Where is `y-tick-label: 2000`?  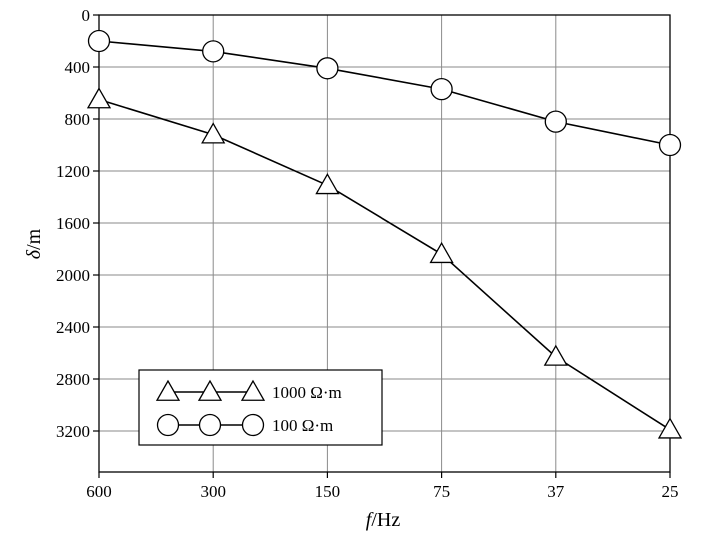 y-tick-label: 2000 is located at coordinates (73, 275).